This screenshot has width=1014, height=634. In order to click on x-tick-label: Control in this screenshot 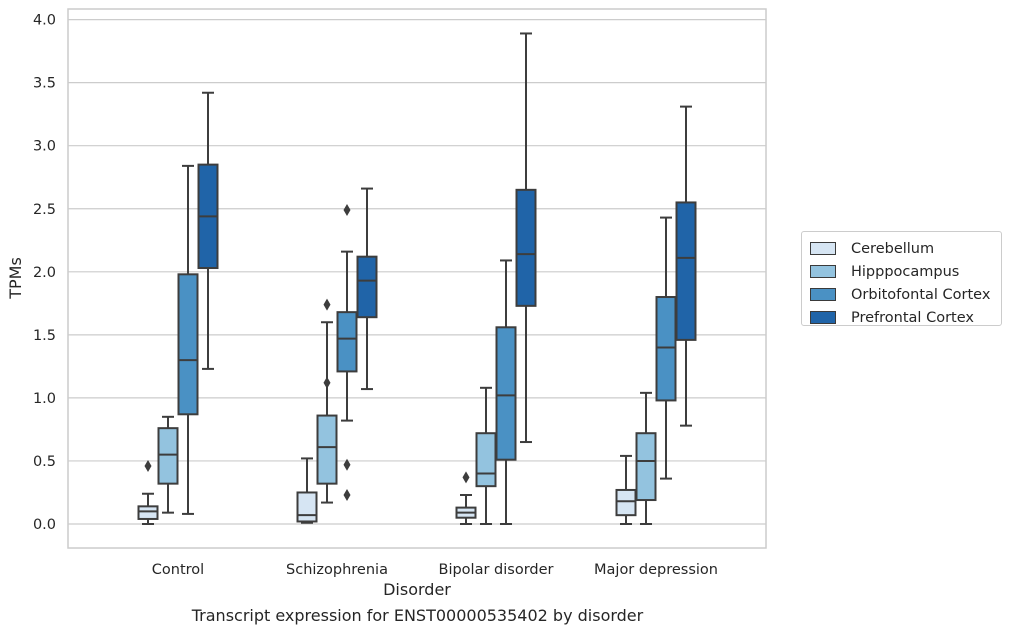, I will do `click(178, 570)`.